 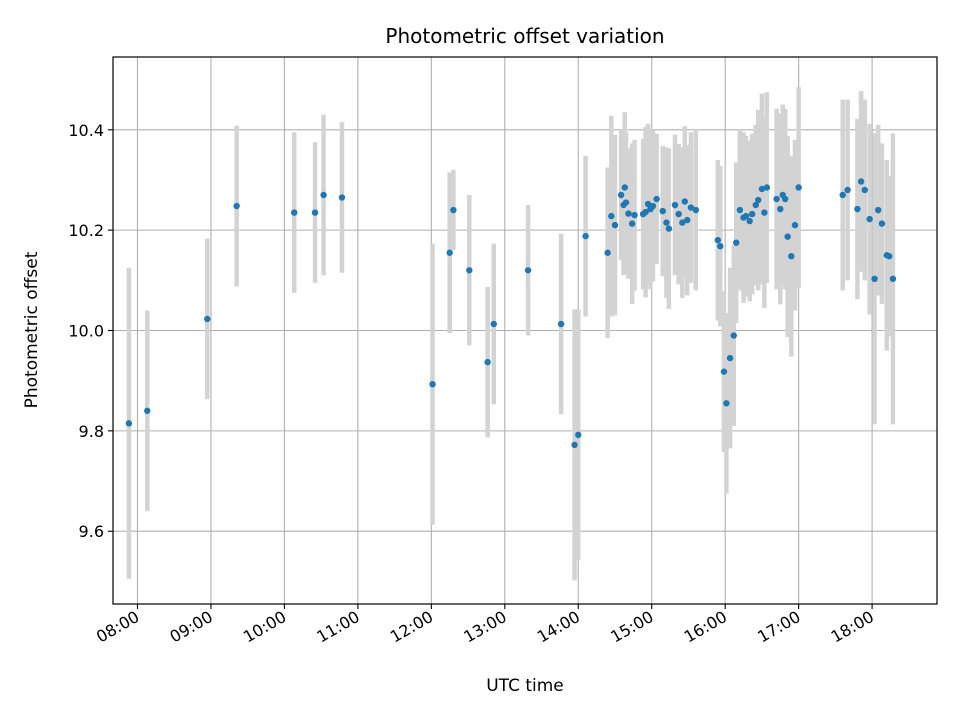 What do you see at coordinates (86, 331) in the screenshot?
I see `y-tick-label: 10.0` at bounding box center [86, 331].